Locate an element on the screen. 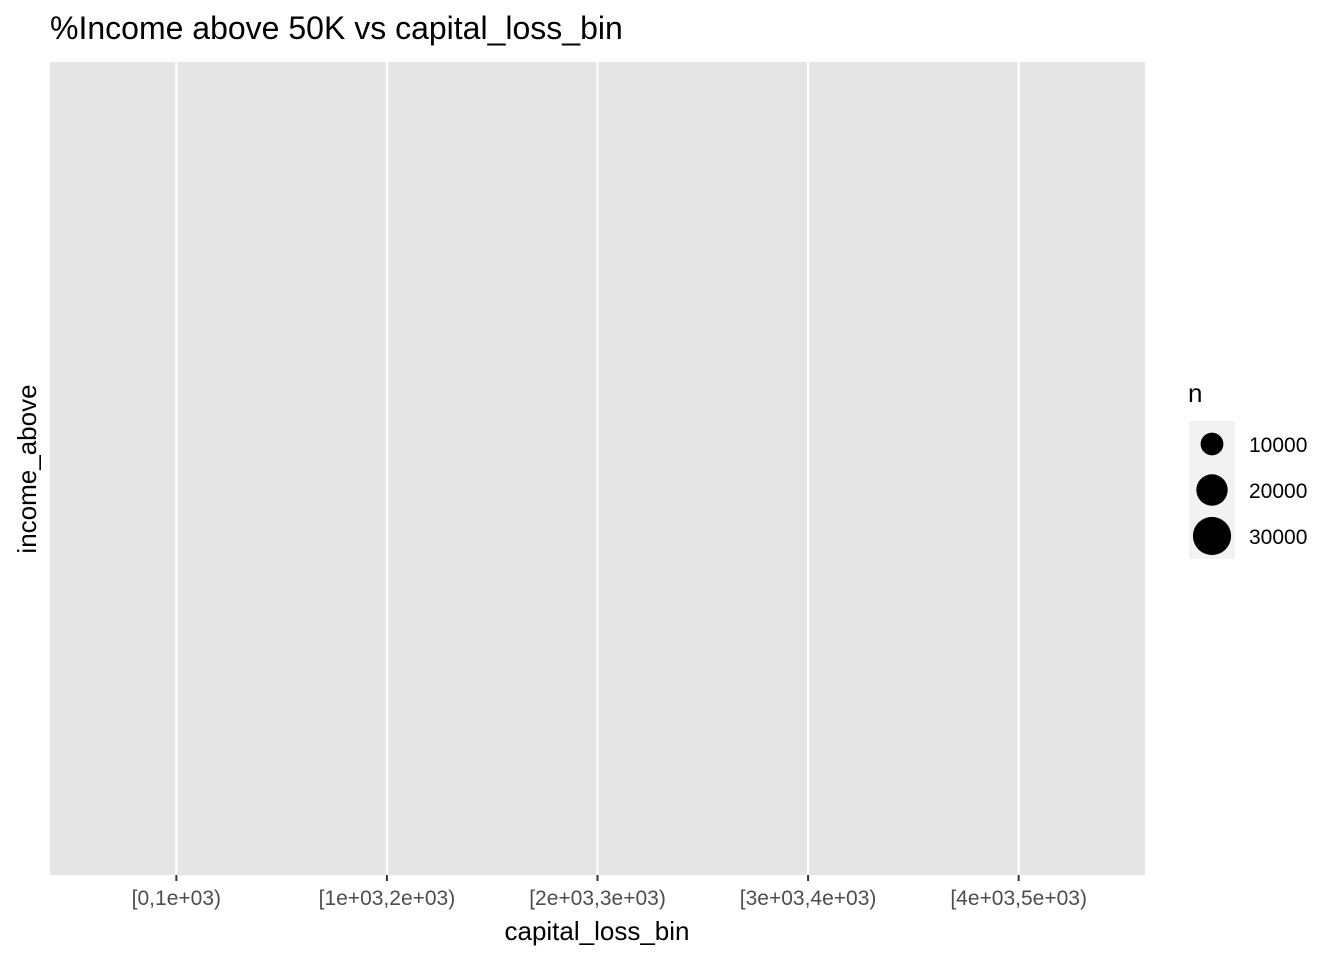 This screenshot has height=960, width=1344. legend-items: 10000 20000 30000 is located at coordinates (1249, 494).